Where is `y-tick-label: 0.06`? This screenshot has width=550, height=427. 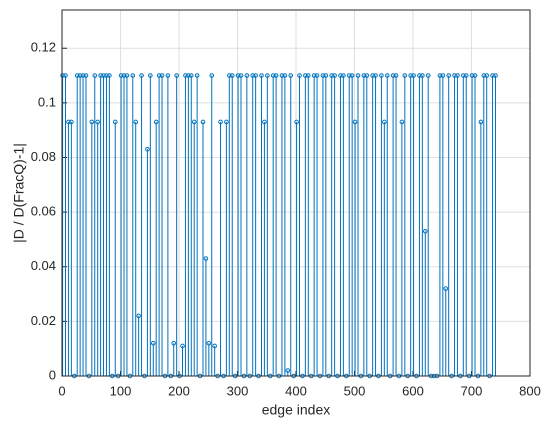
y-tick-label: 0.06 is located at coordinates (43, 211).